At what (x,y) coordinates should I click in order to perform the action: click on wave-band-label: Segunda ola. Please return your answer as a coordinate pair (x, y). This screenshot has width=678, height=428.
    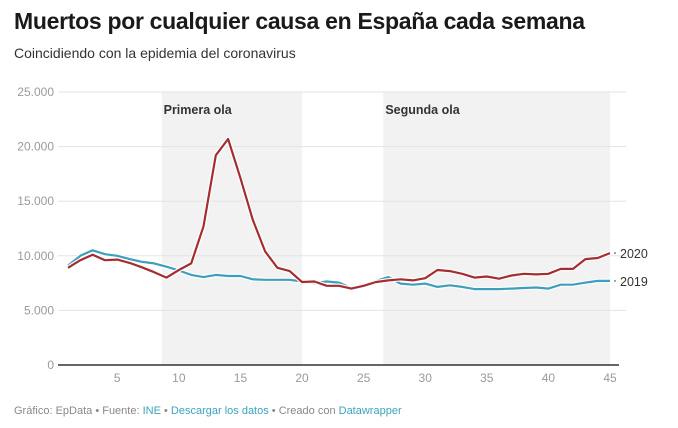
    Looking at the image, I should click on (422, 110).